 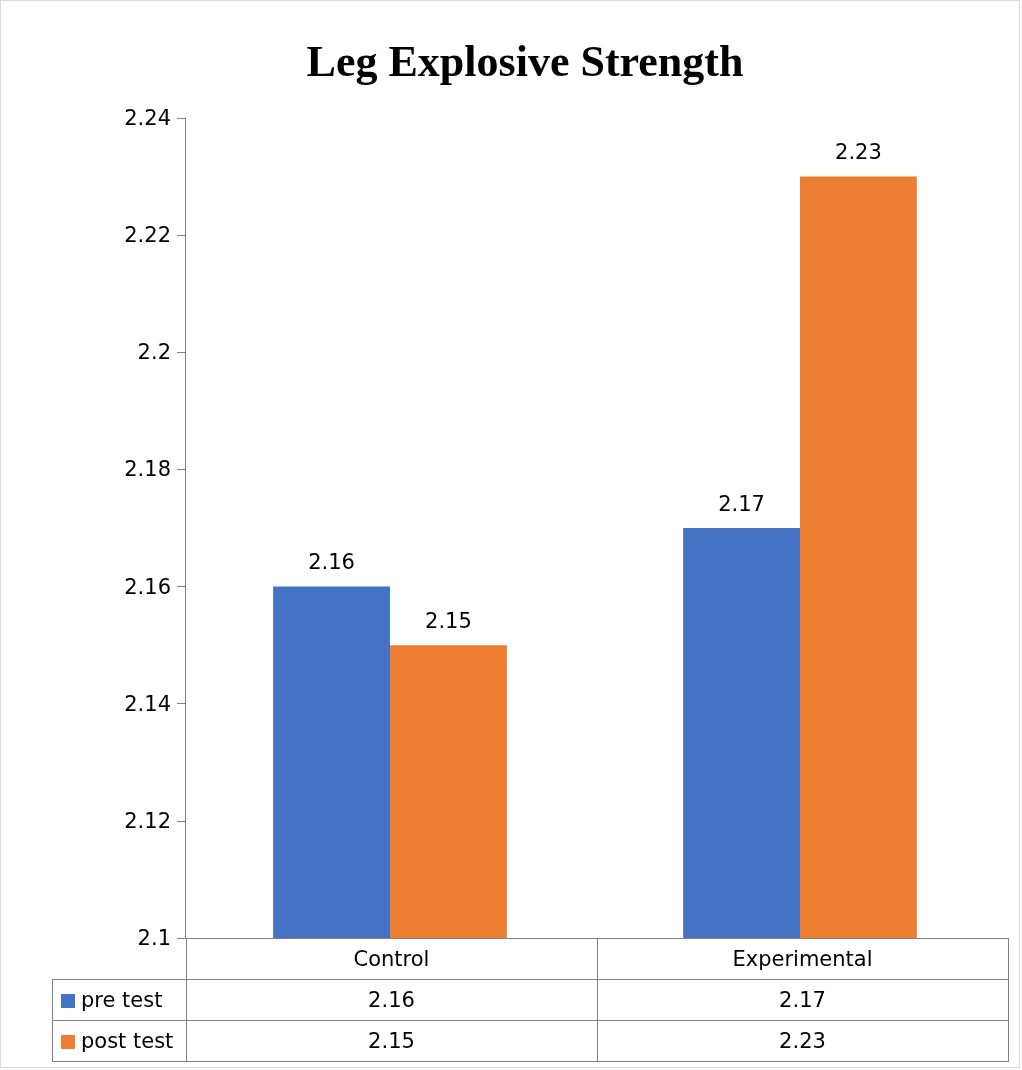 I want to click on y-tick-label: 2.2, so click(x=154, y=352).